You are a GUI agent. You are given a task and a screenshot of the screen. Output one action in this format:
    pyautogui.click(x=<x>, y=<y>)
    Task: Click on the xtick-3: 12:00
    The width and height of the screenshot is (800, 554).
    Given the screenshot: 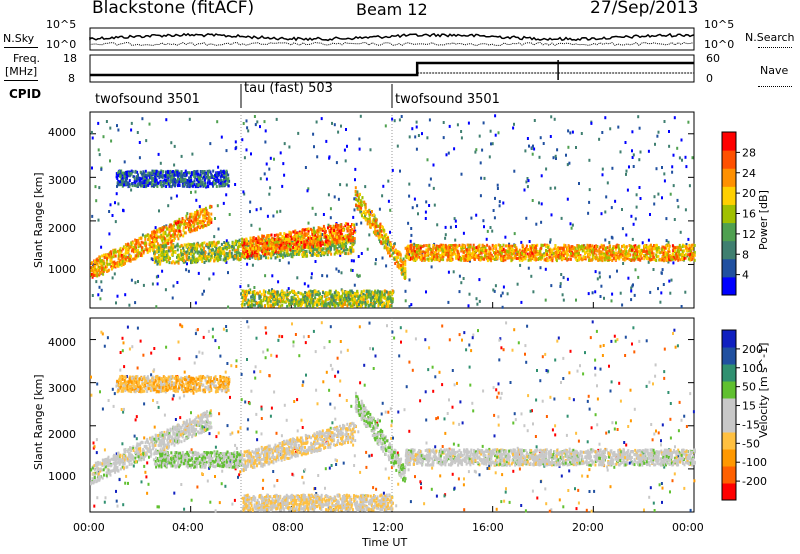 What is the action you would take?
    pyautogui.click(x=388, y=527)
    